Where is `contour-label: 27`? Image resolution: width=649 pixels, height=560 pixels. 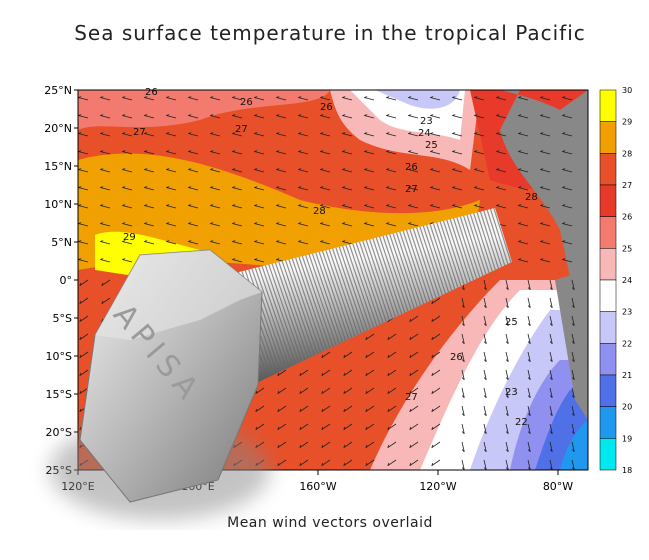 contour-label: 27 is located at coordinates (411, 397).